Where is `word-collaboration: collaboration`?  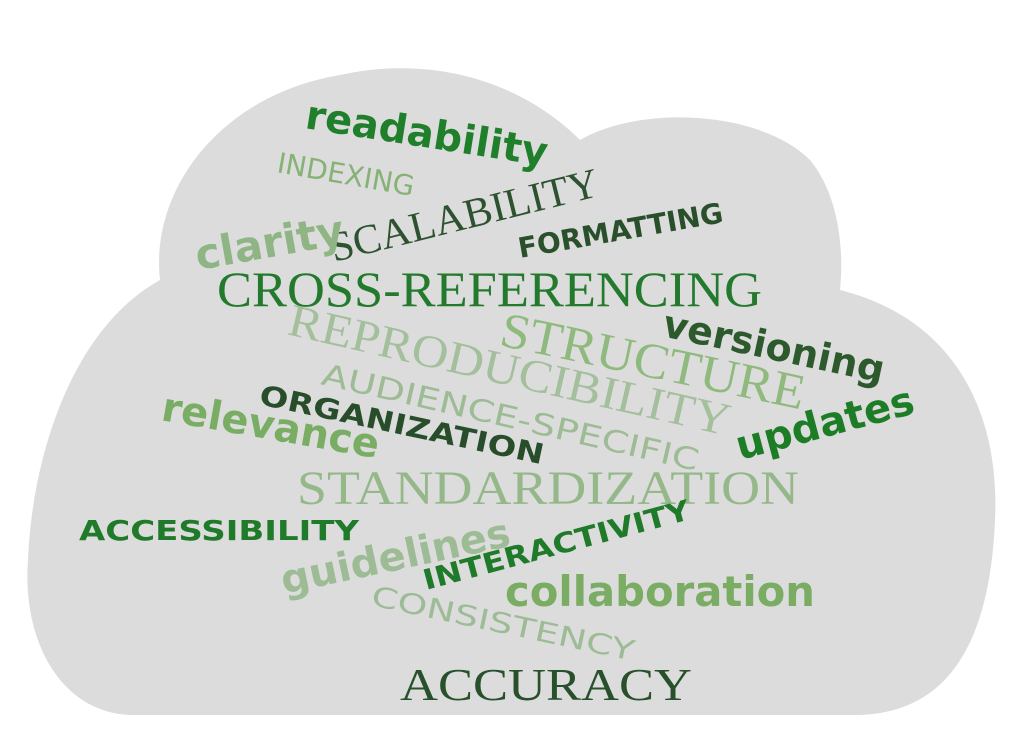
word-collaboration: collaboration is located at coordinates (660, 591).